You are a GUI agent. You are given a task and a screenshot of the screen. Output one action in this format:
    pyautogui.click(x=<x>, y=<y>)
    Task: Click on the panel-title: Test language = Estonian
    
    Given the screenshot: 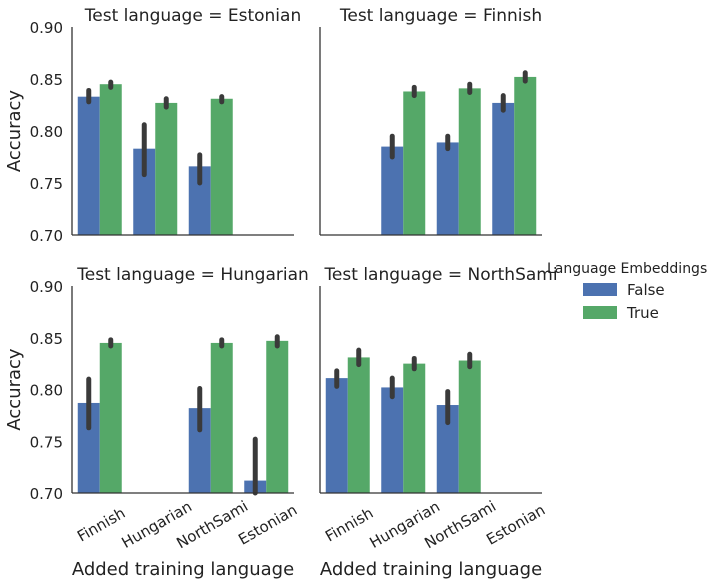 What is the action you would take?
    pyautogui.click(x=192, y=16)
    